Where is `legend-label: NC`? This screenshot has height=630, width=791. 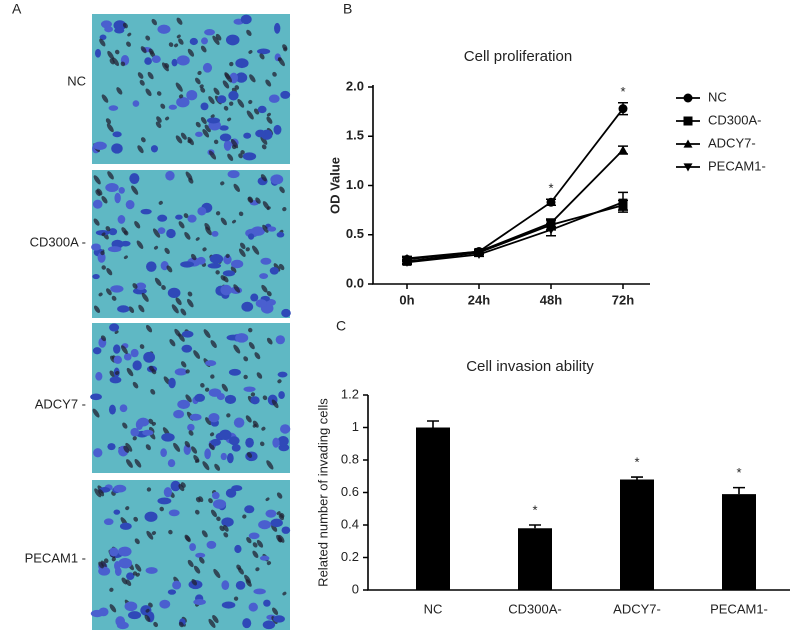 legend-label: NC is located at coordinates (717, 96).